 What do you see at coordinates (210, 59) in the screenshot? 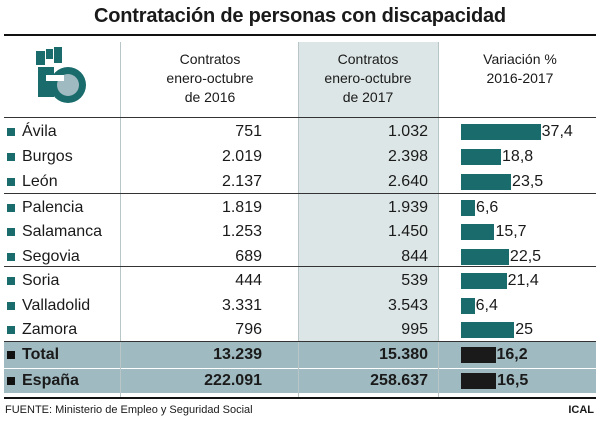
I see `header-2016-line: Contratos` at bounding box center [210, 59].